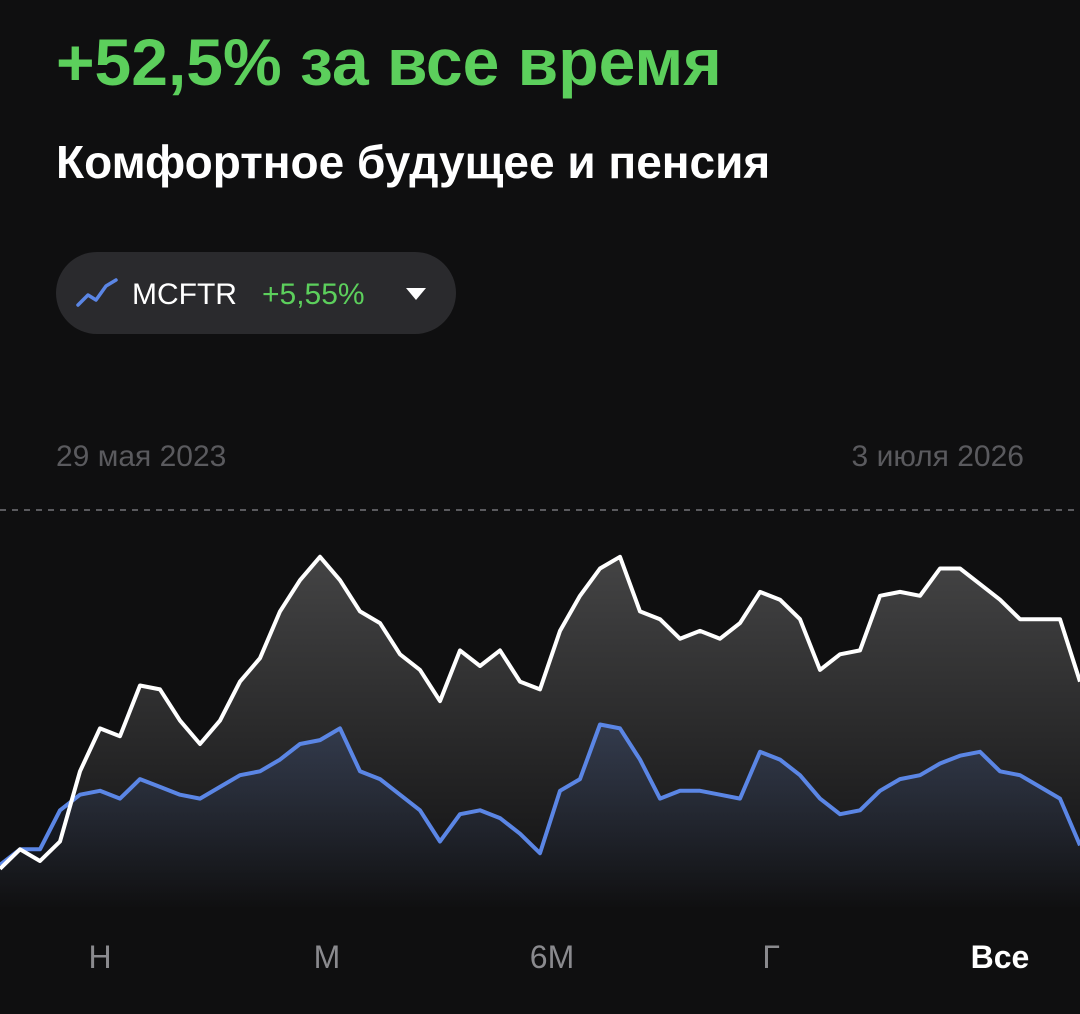 This screenshot has height=1014, width=1080. I want to click on series-line, so click(540, 794).